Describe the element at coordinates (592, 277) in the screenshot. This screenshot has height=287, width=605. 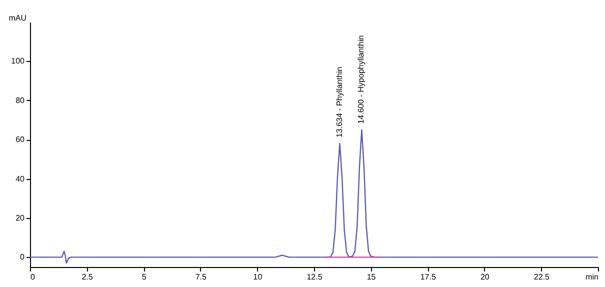
I see `x-tick-label: min` at that location.